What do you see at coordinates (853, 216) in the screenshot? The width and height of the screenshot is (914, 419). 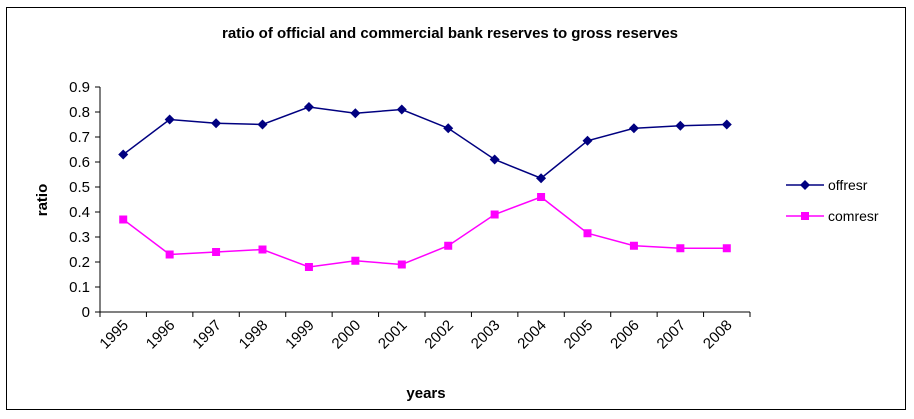 I see `legend-label-comresr: comresr` at bounding box center [853, 216].